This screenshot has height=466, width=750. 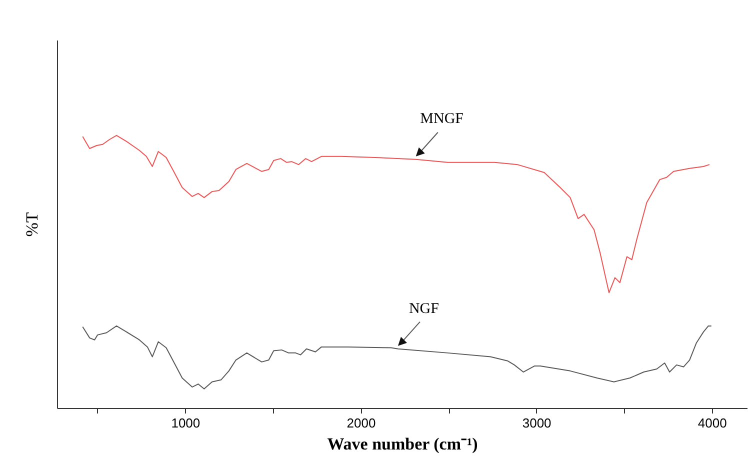 I want to click on x-tick-label: 2000, so click(x=361, y=423).